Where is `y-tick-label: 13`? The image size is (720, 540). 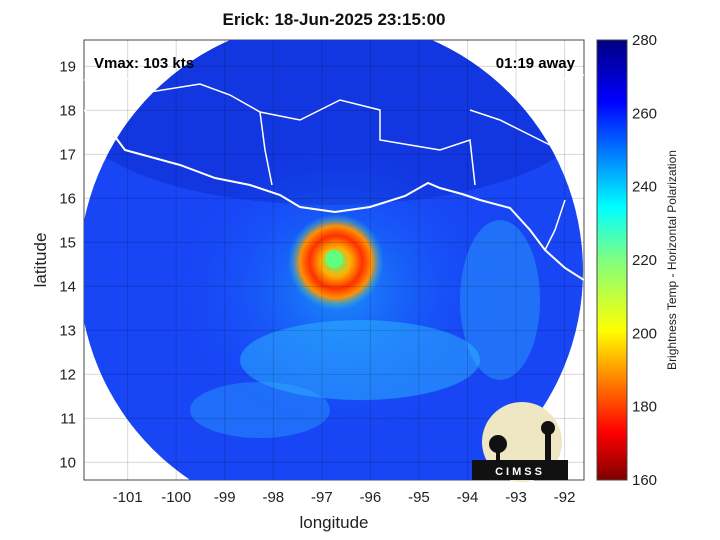 y-tick-label: 13 is located at coordinates (67, 330).